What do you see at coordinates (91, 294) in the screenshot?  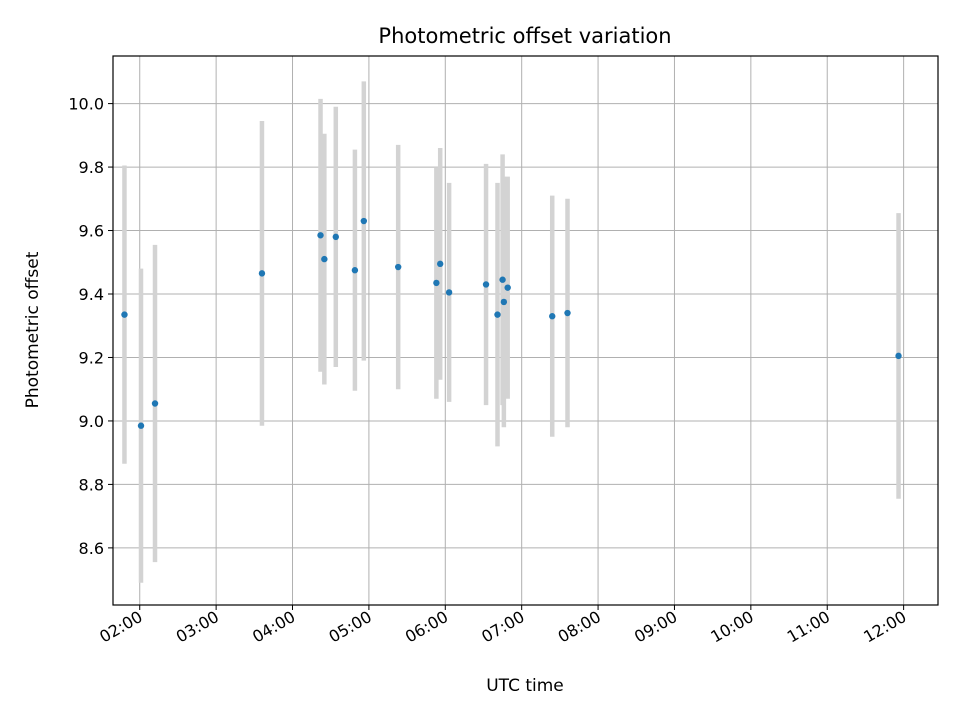 I see `y-tick-label: 9.4` at bounding box center [91, 294].